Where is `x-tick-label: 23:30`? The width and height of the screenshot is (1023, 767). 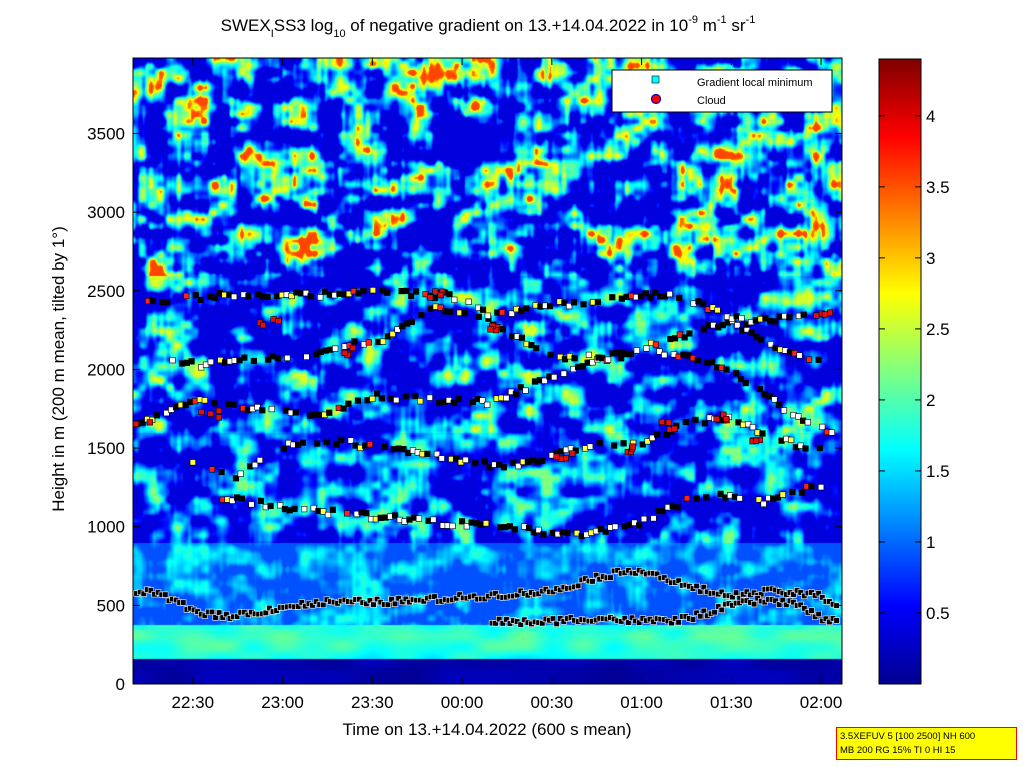 x-tick-label: 23:30 is located at coordinates (372, 702).